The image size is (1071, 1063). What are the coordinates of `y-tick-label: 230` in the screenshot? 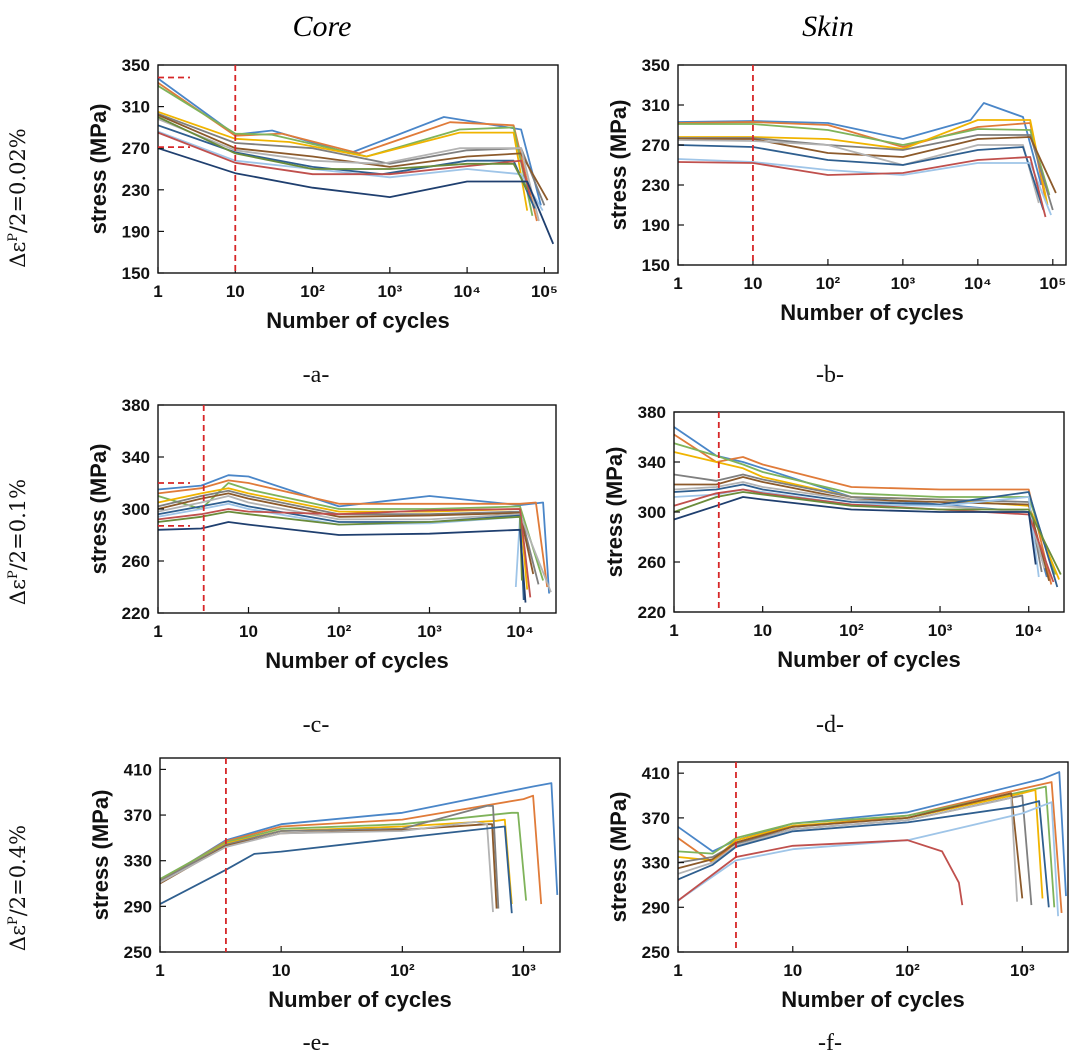 It's located at (136, 190).